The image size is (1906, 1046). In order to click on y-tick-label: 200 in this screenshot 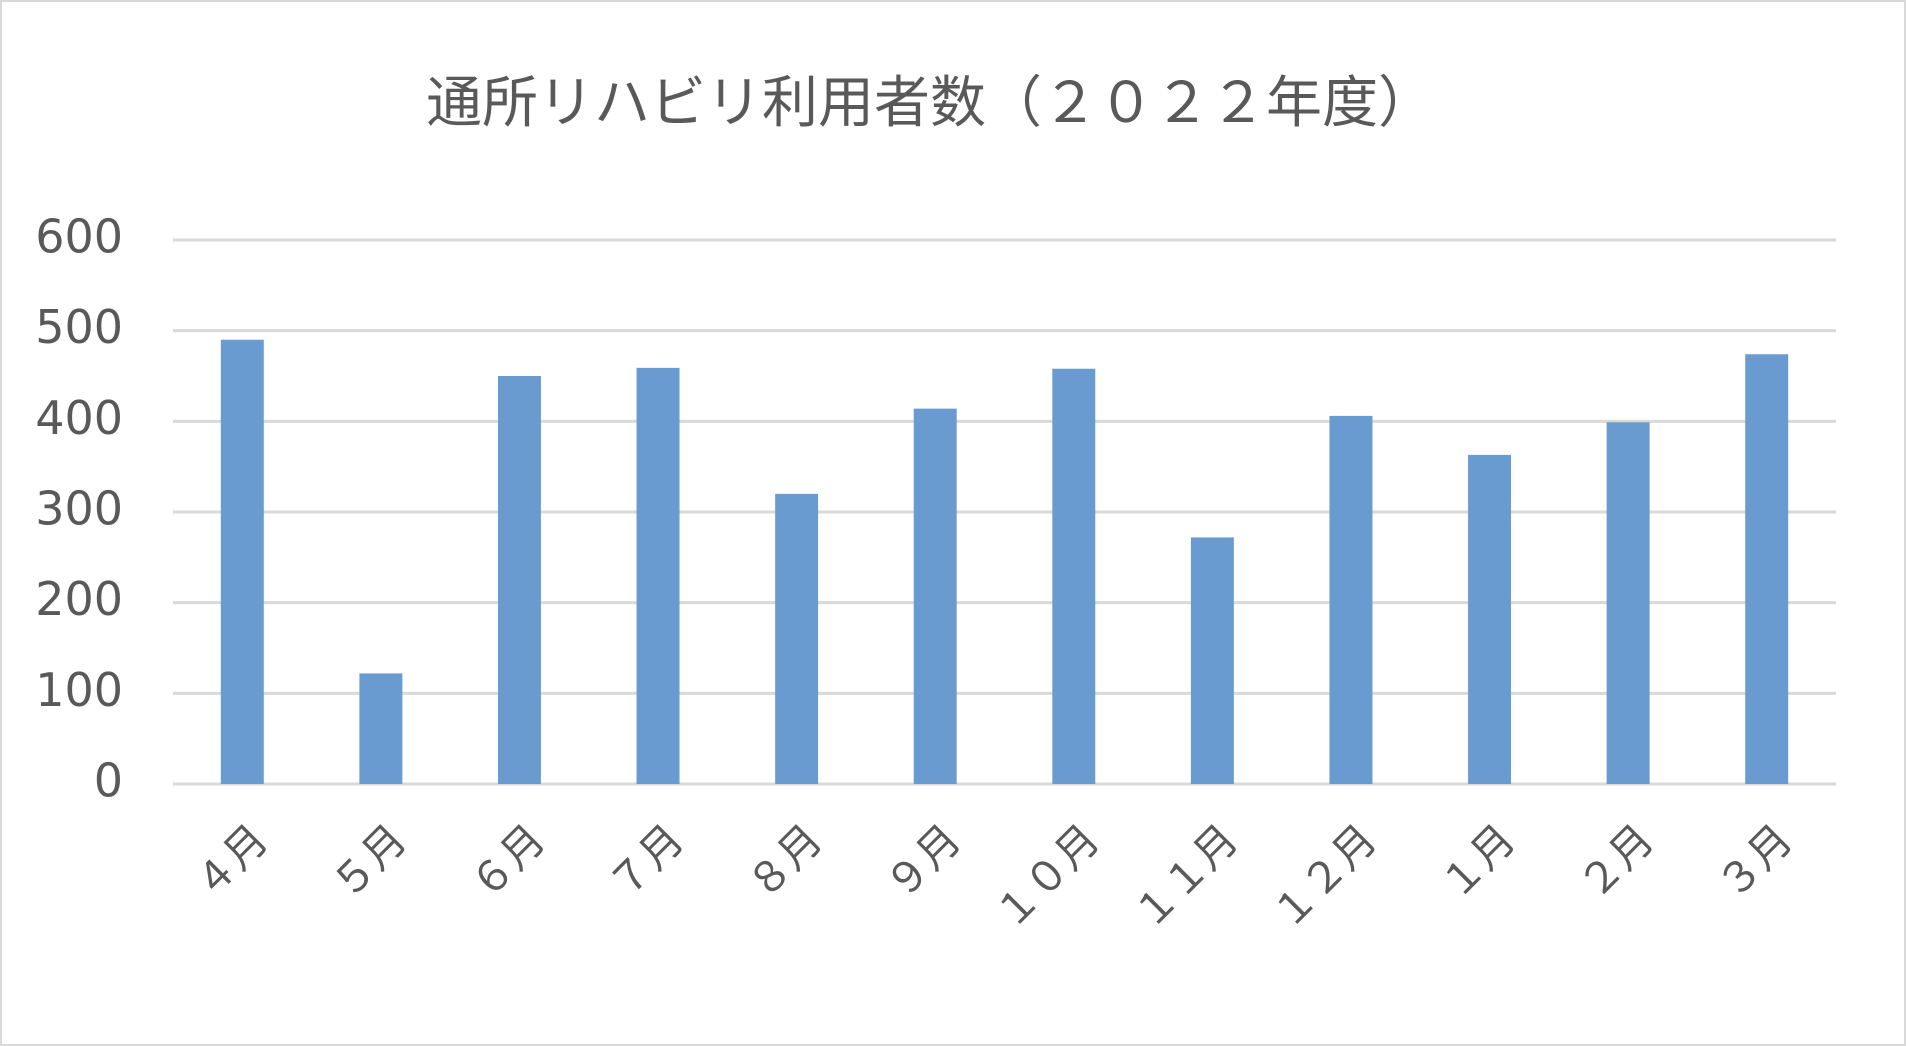, I will do `click(79, 599)`.